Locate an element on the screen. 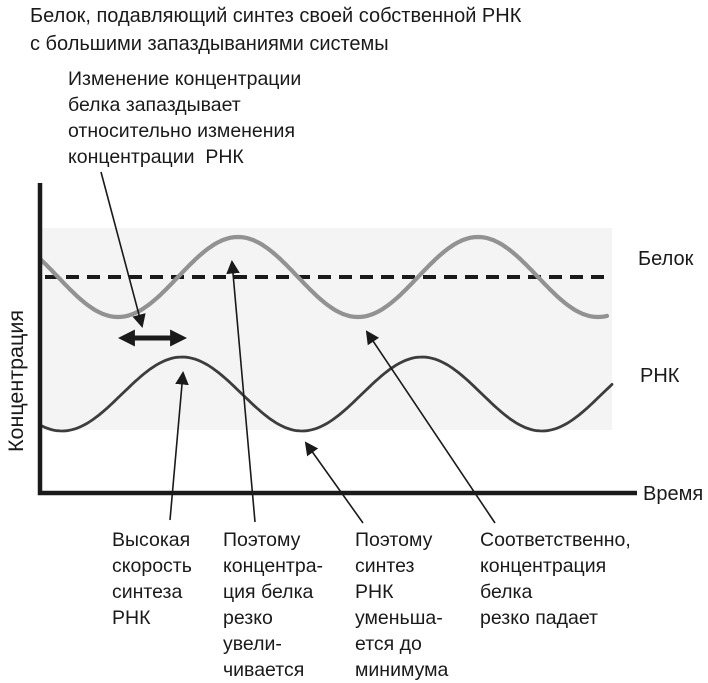 The width and height of the screenshot is (708, 683). protein-curve-label: Белок is located at coordinates (666, 259).